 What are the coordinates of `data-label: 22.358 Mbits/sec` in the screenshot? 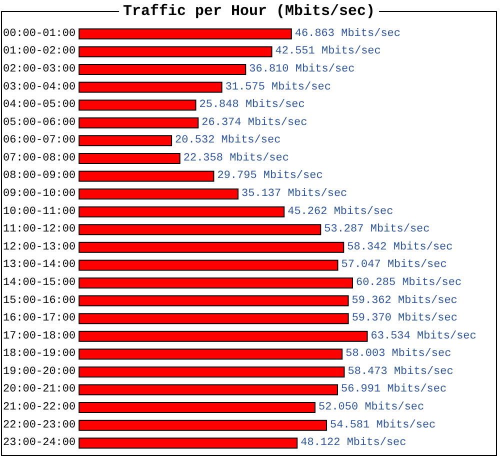 It's located at (236, 158).